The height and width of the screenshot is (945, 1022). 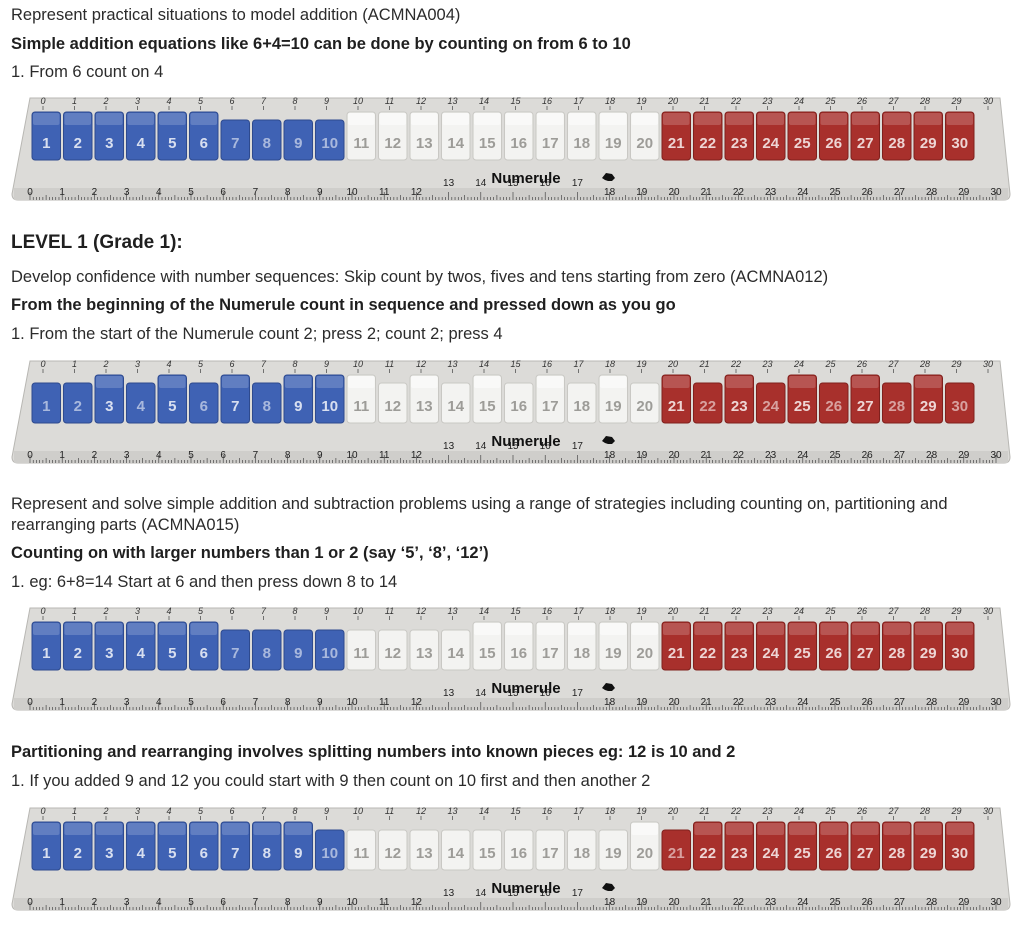 What do you see at coordinates (896, 406) in the screenshot?
I see `svg-text: 28` at bounding box center [896, 406].